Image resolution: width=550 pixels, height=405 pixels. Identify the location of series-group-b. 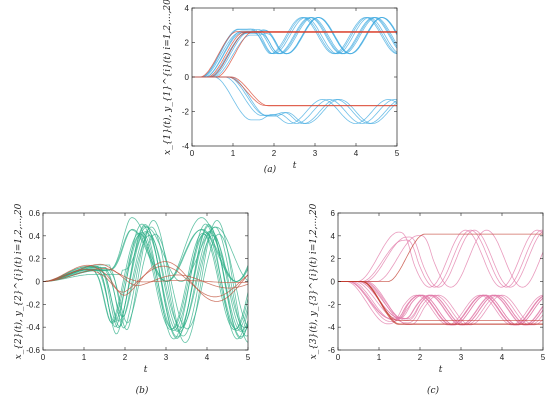
(145, 280).